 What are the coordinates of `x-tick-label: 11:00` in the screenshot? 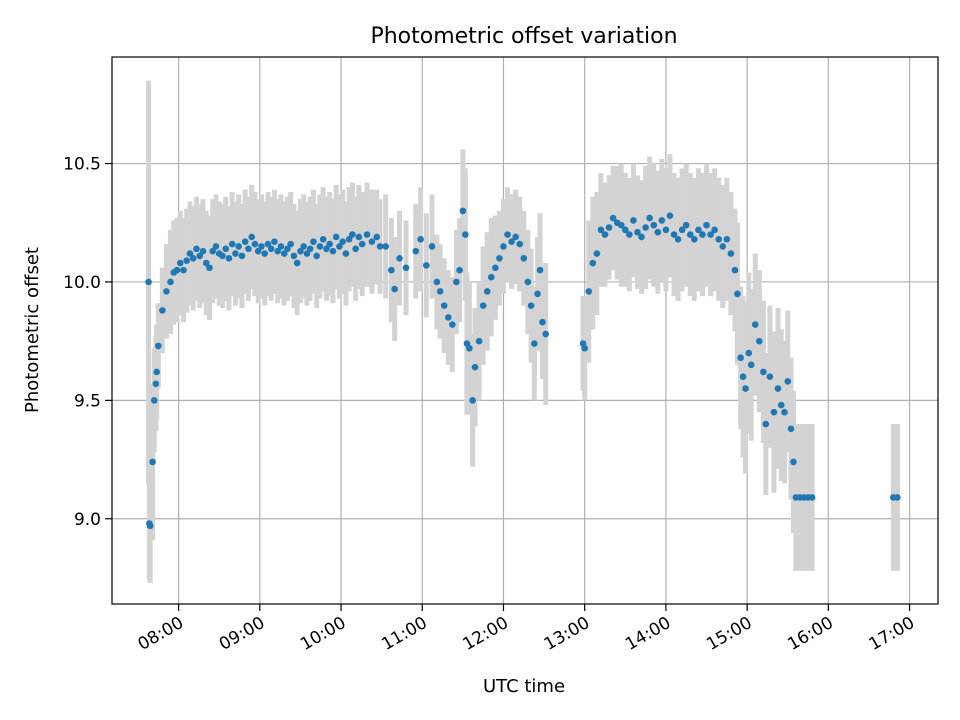 It's located at (404, 634).